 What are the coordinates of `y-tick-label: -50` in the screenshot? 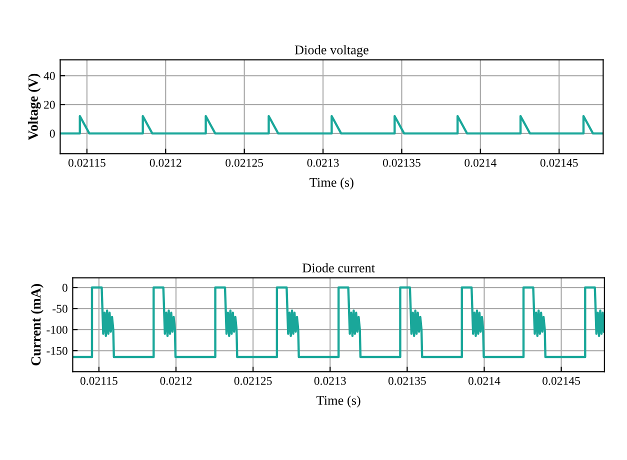 It's located at (60, 308).